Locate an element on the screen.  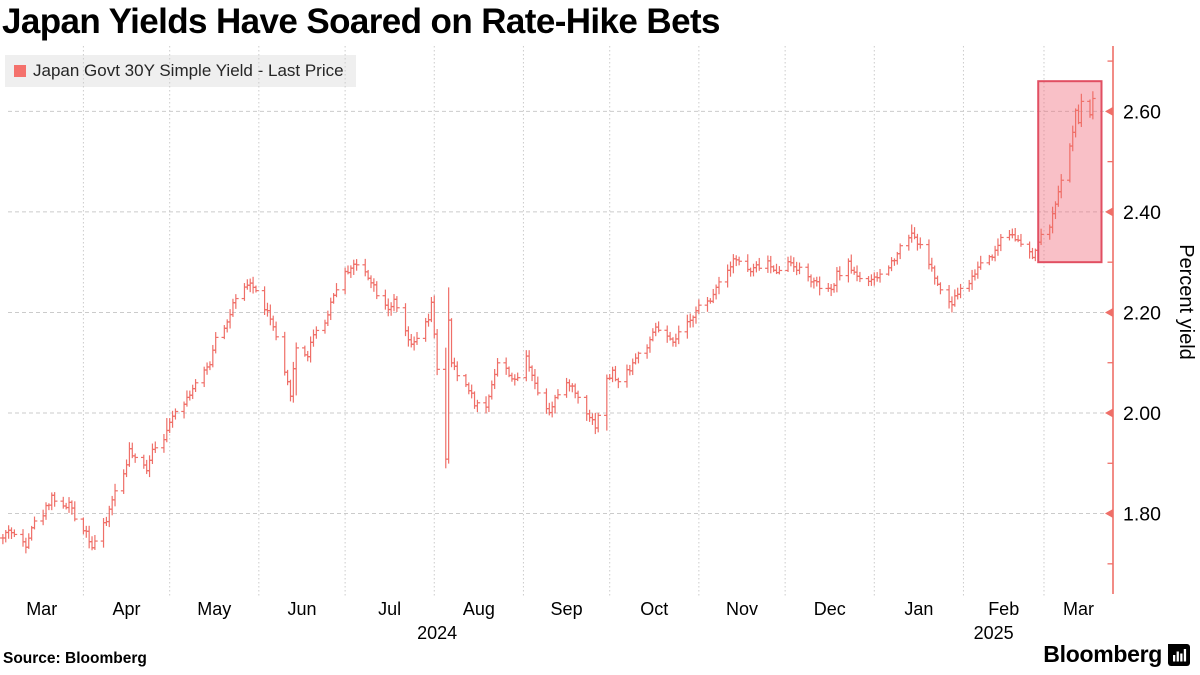
legend-series-label: Japan Govt 30Y Simple Yield - Last Price is located at coordinates (188, 70).